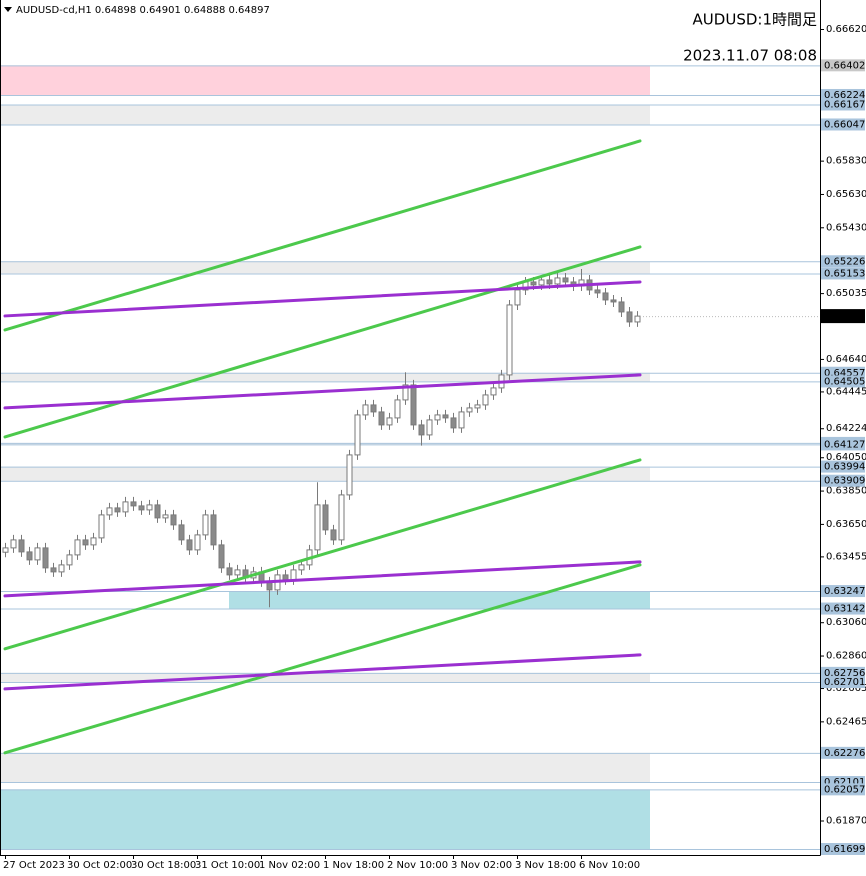 This screenshot has width=866, height=876. Describe the element at coordinates (609, 865) in the screenshot. I see `x-tick-label: 6 Nov 10:00` at that location.